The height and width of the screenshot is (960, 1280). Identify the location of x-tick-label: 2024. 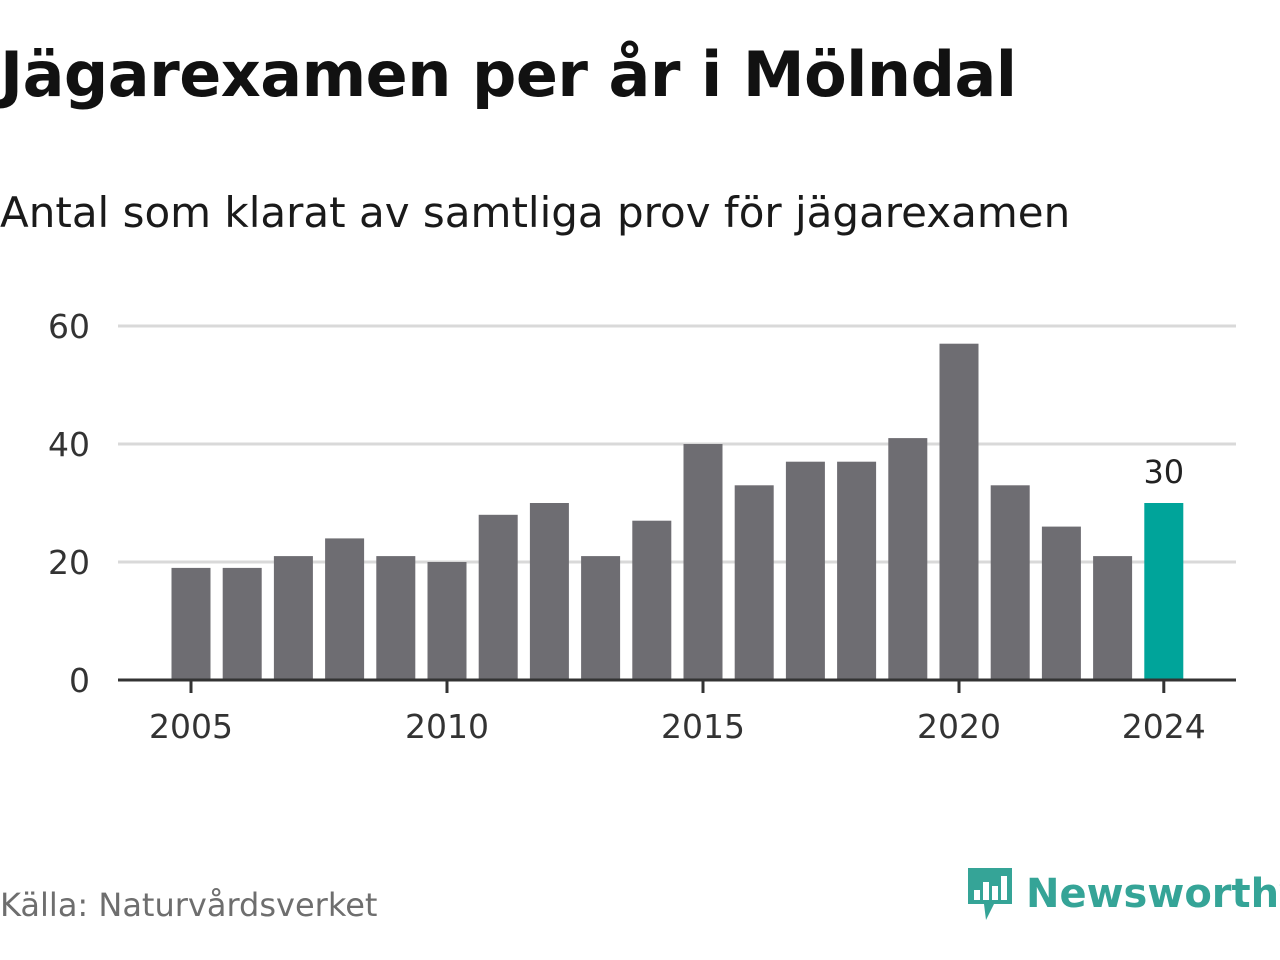
(1164, 726).